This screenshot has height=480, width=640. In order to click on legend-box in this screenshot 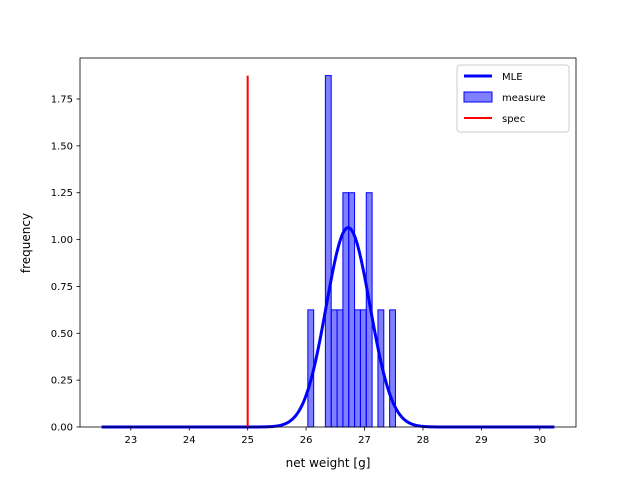, I will do `click(513, 98)`.